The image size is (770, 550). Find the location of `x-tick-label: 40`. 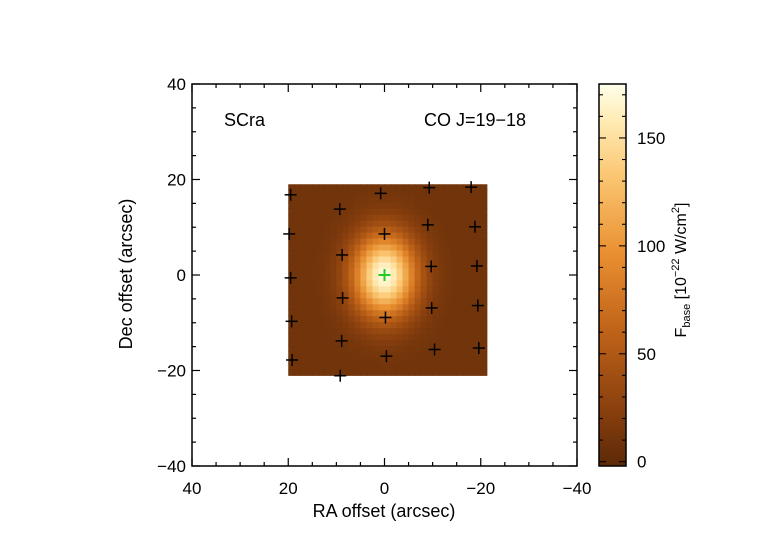

x-tick-label: 40 is located at coordinates (192, 488).